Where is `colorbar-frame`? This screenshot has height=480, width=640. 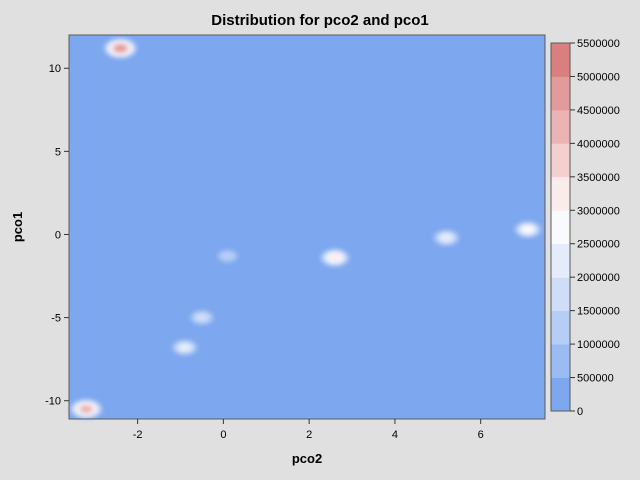
colorbar-frame is located at coordinates (560, 227).